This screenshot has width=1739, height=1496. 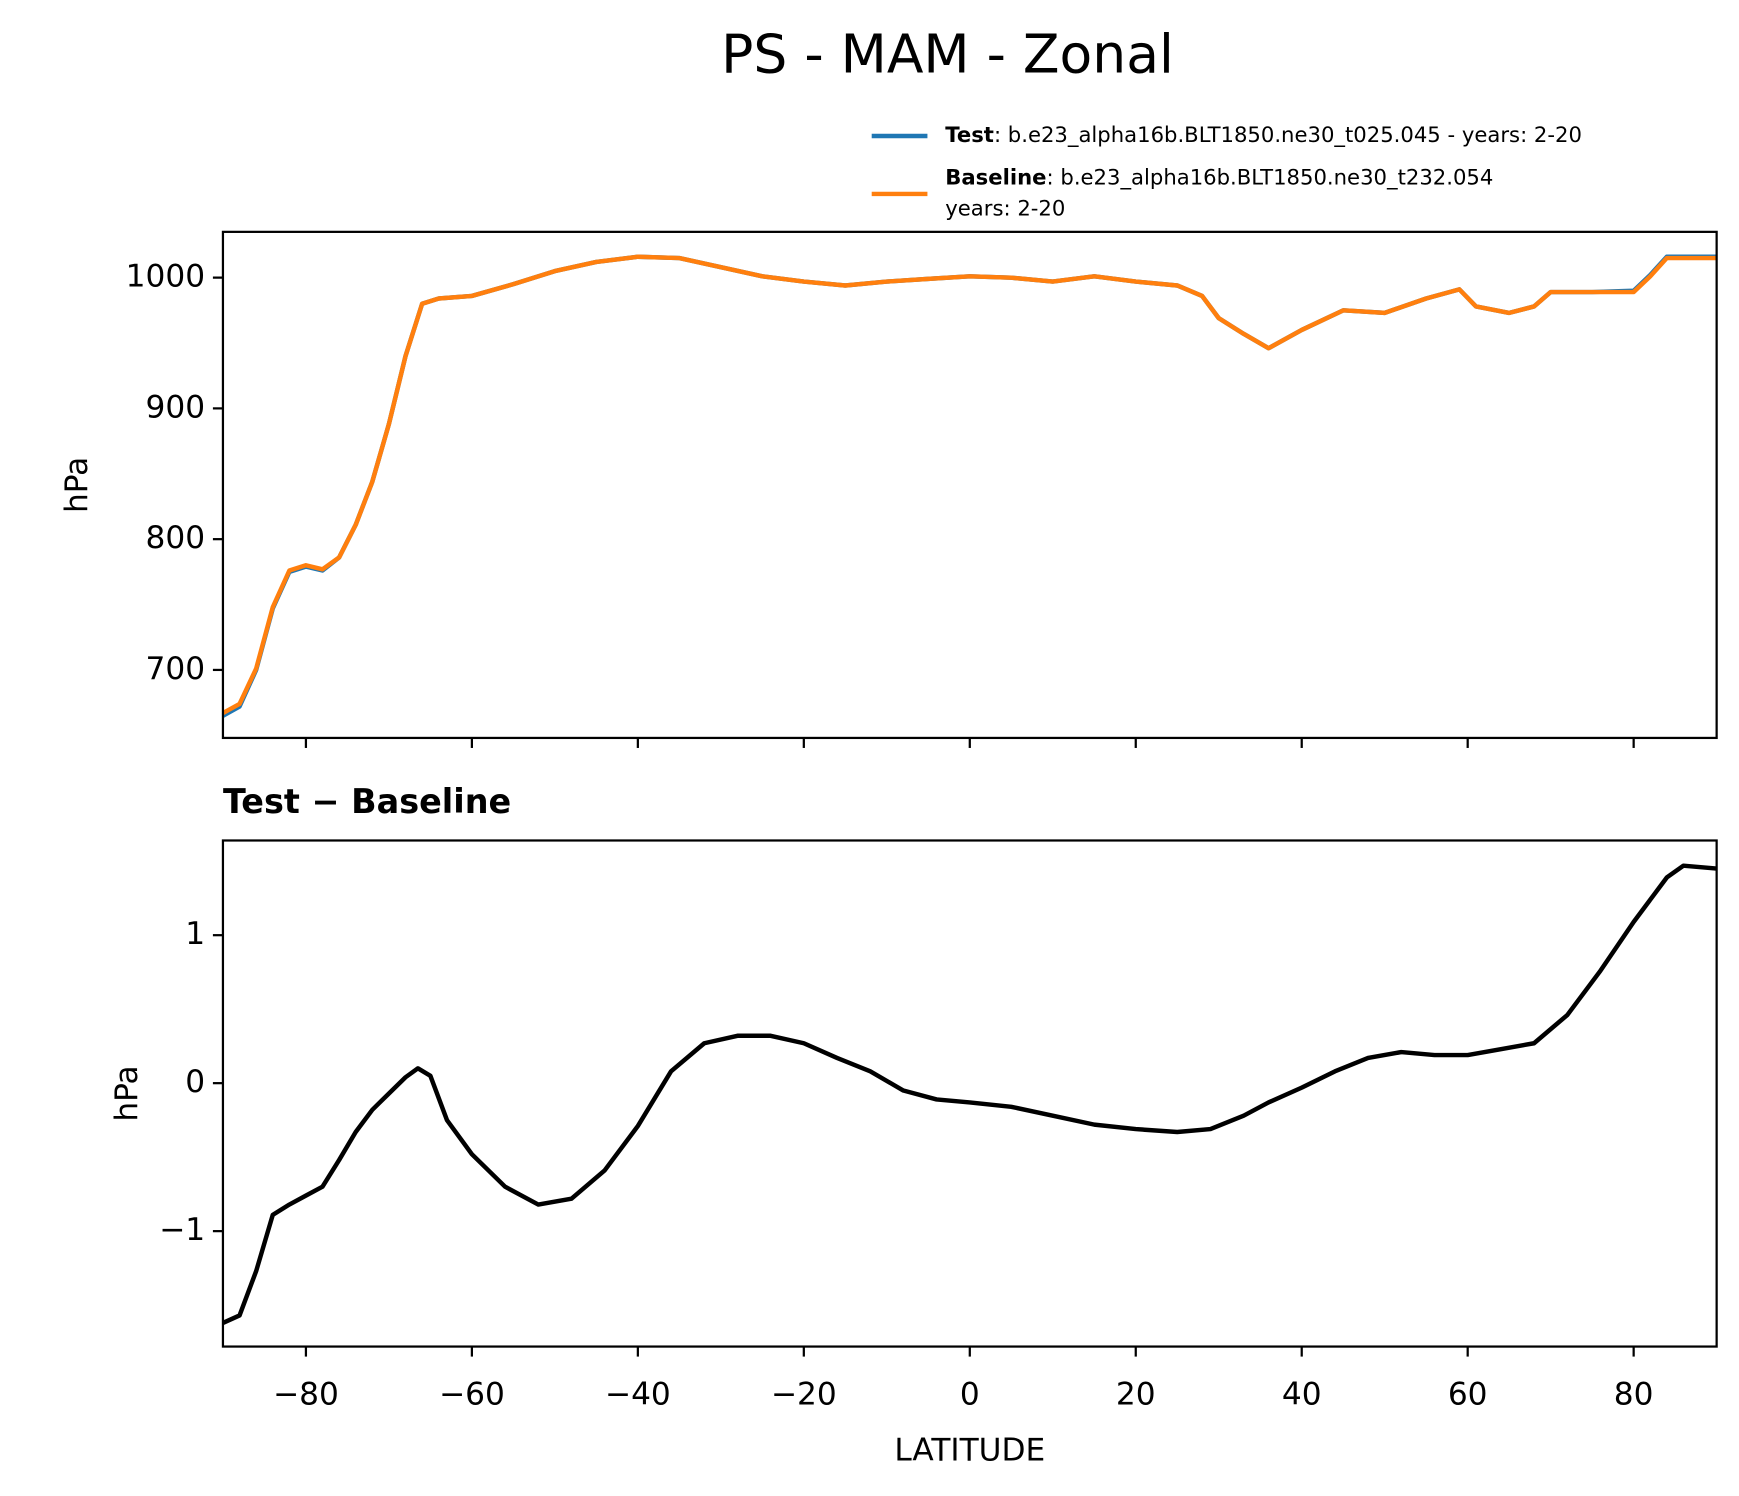 I want to click on y-tick-label: 800, so click(x=176, y=538).